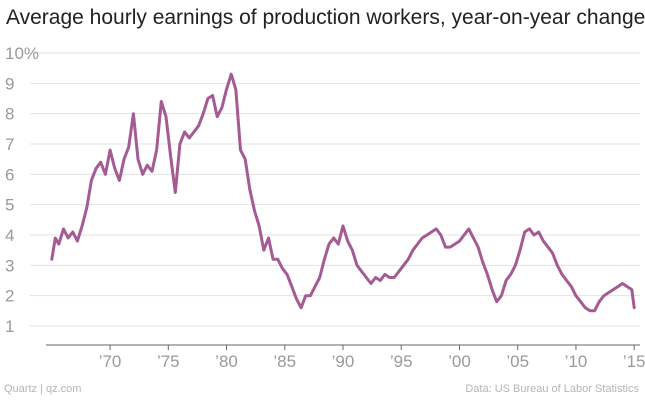 Image resolution: width=645 pixels, height=403 pixels. Describe the element at coordinates (43, 389) in the screenshot. I see `source-credit: Quartz | qz.com` at that location.